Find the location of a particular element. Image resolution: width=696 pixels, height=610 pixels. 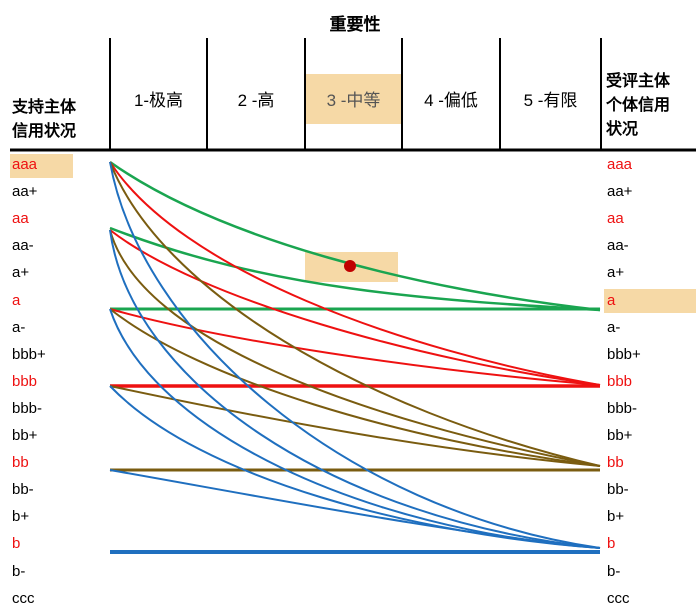

left-rating-b+: b+ is located at coordinates (21, 517).